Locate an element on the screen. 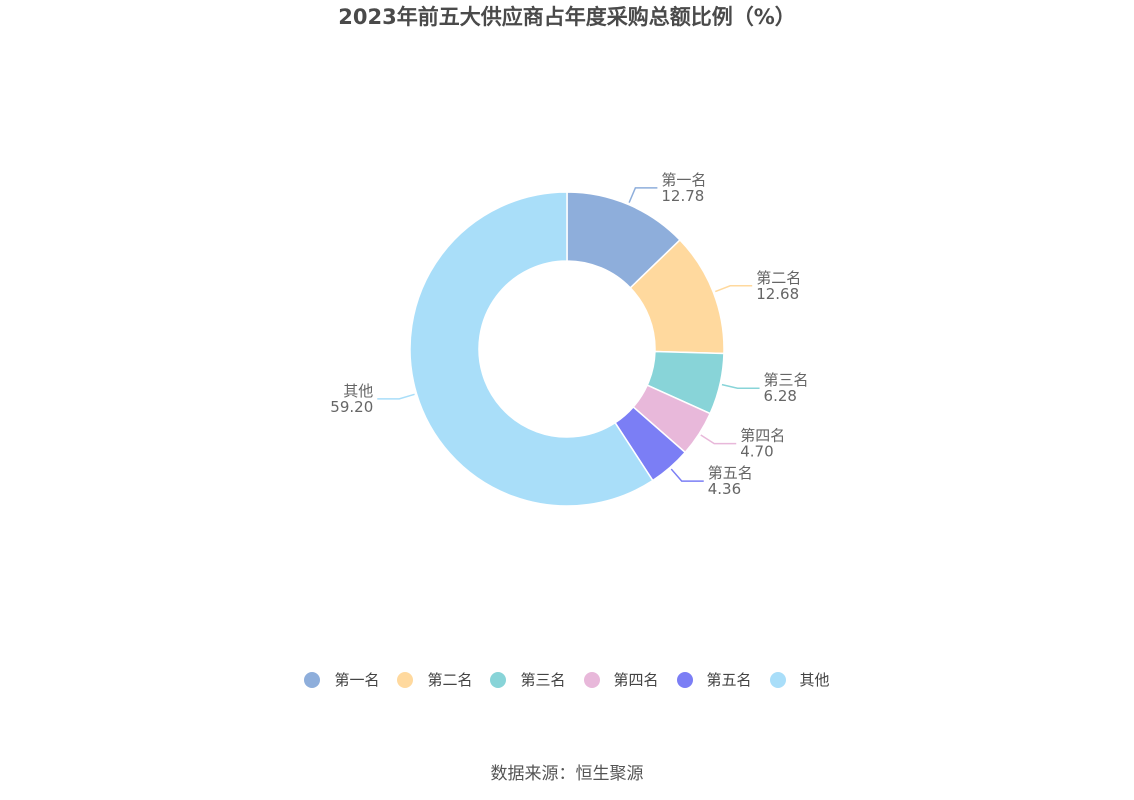 The height and width of the screenshot is (800, 1134). legend-label: 其他 is located at coordinates (814, 680).